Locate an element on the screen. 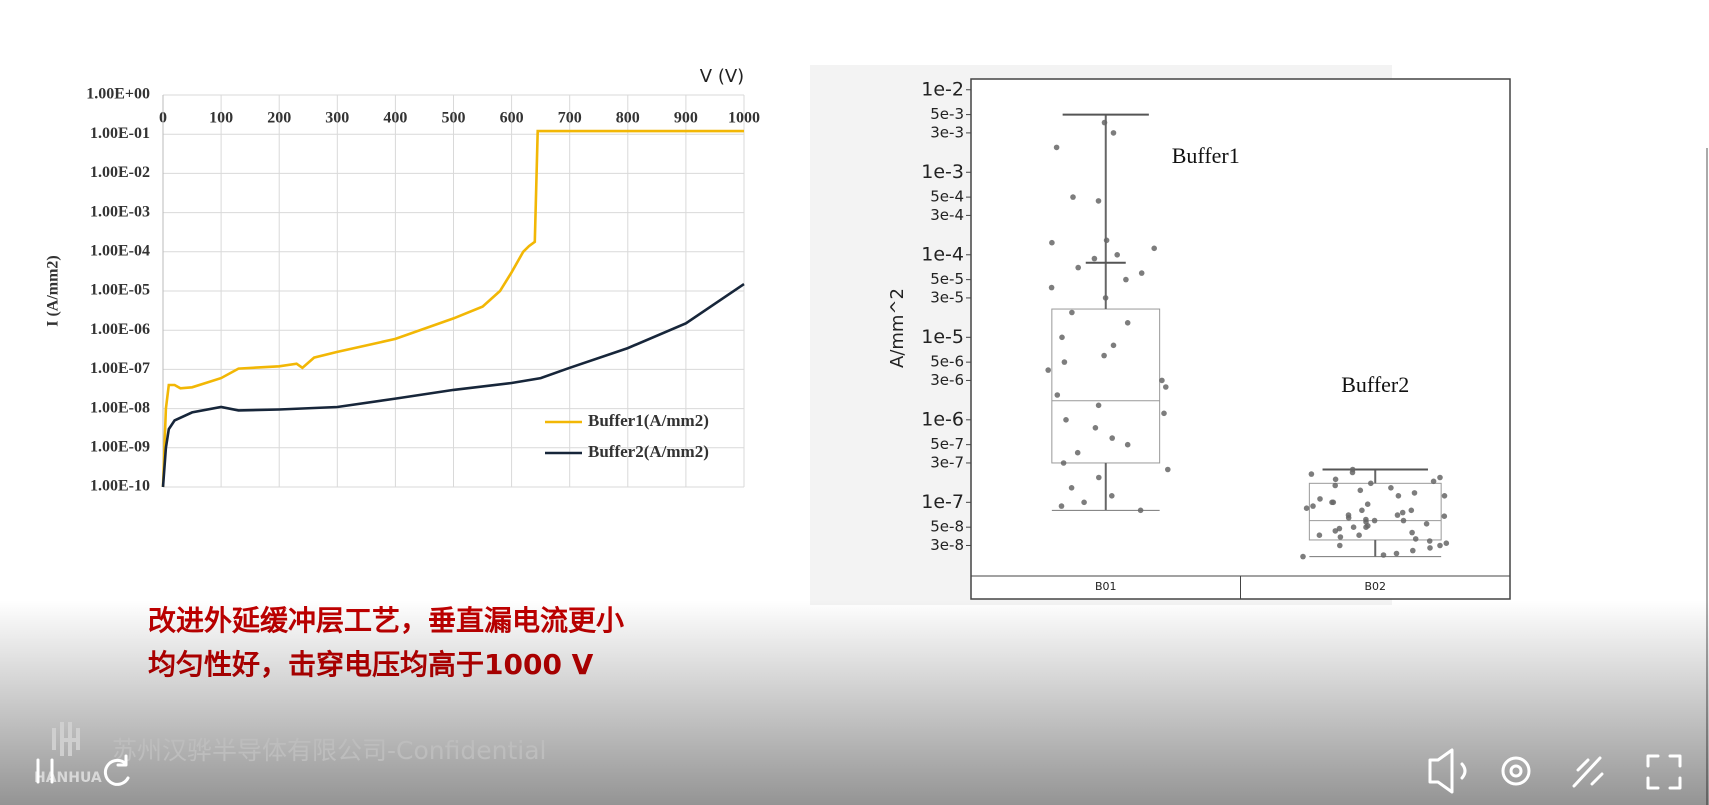 This screenshot has height=805, width=1709. y-tick-label: 3e-4 is located at coordinates (947, 215).